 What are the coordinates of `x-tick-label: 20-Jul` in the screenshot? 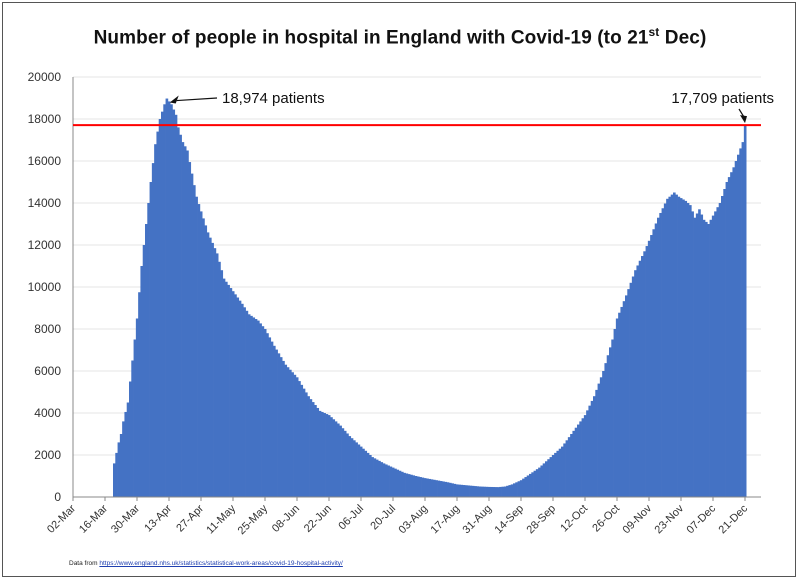 It's located at (383, 518).